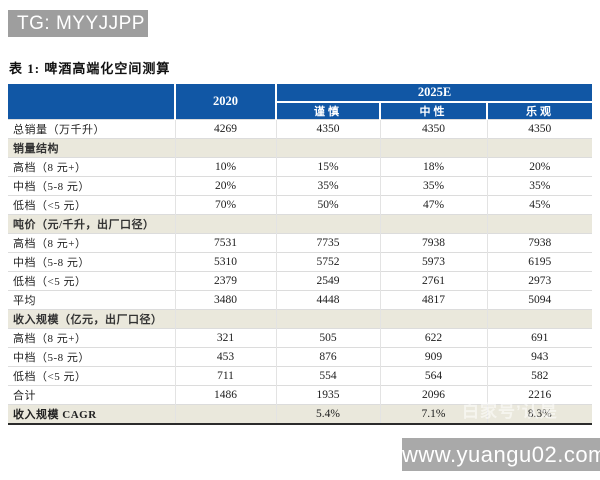 The height and width of the screenshot is (480, 600). I want to click on data-cell: 1486, so click(225, 395).